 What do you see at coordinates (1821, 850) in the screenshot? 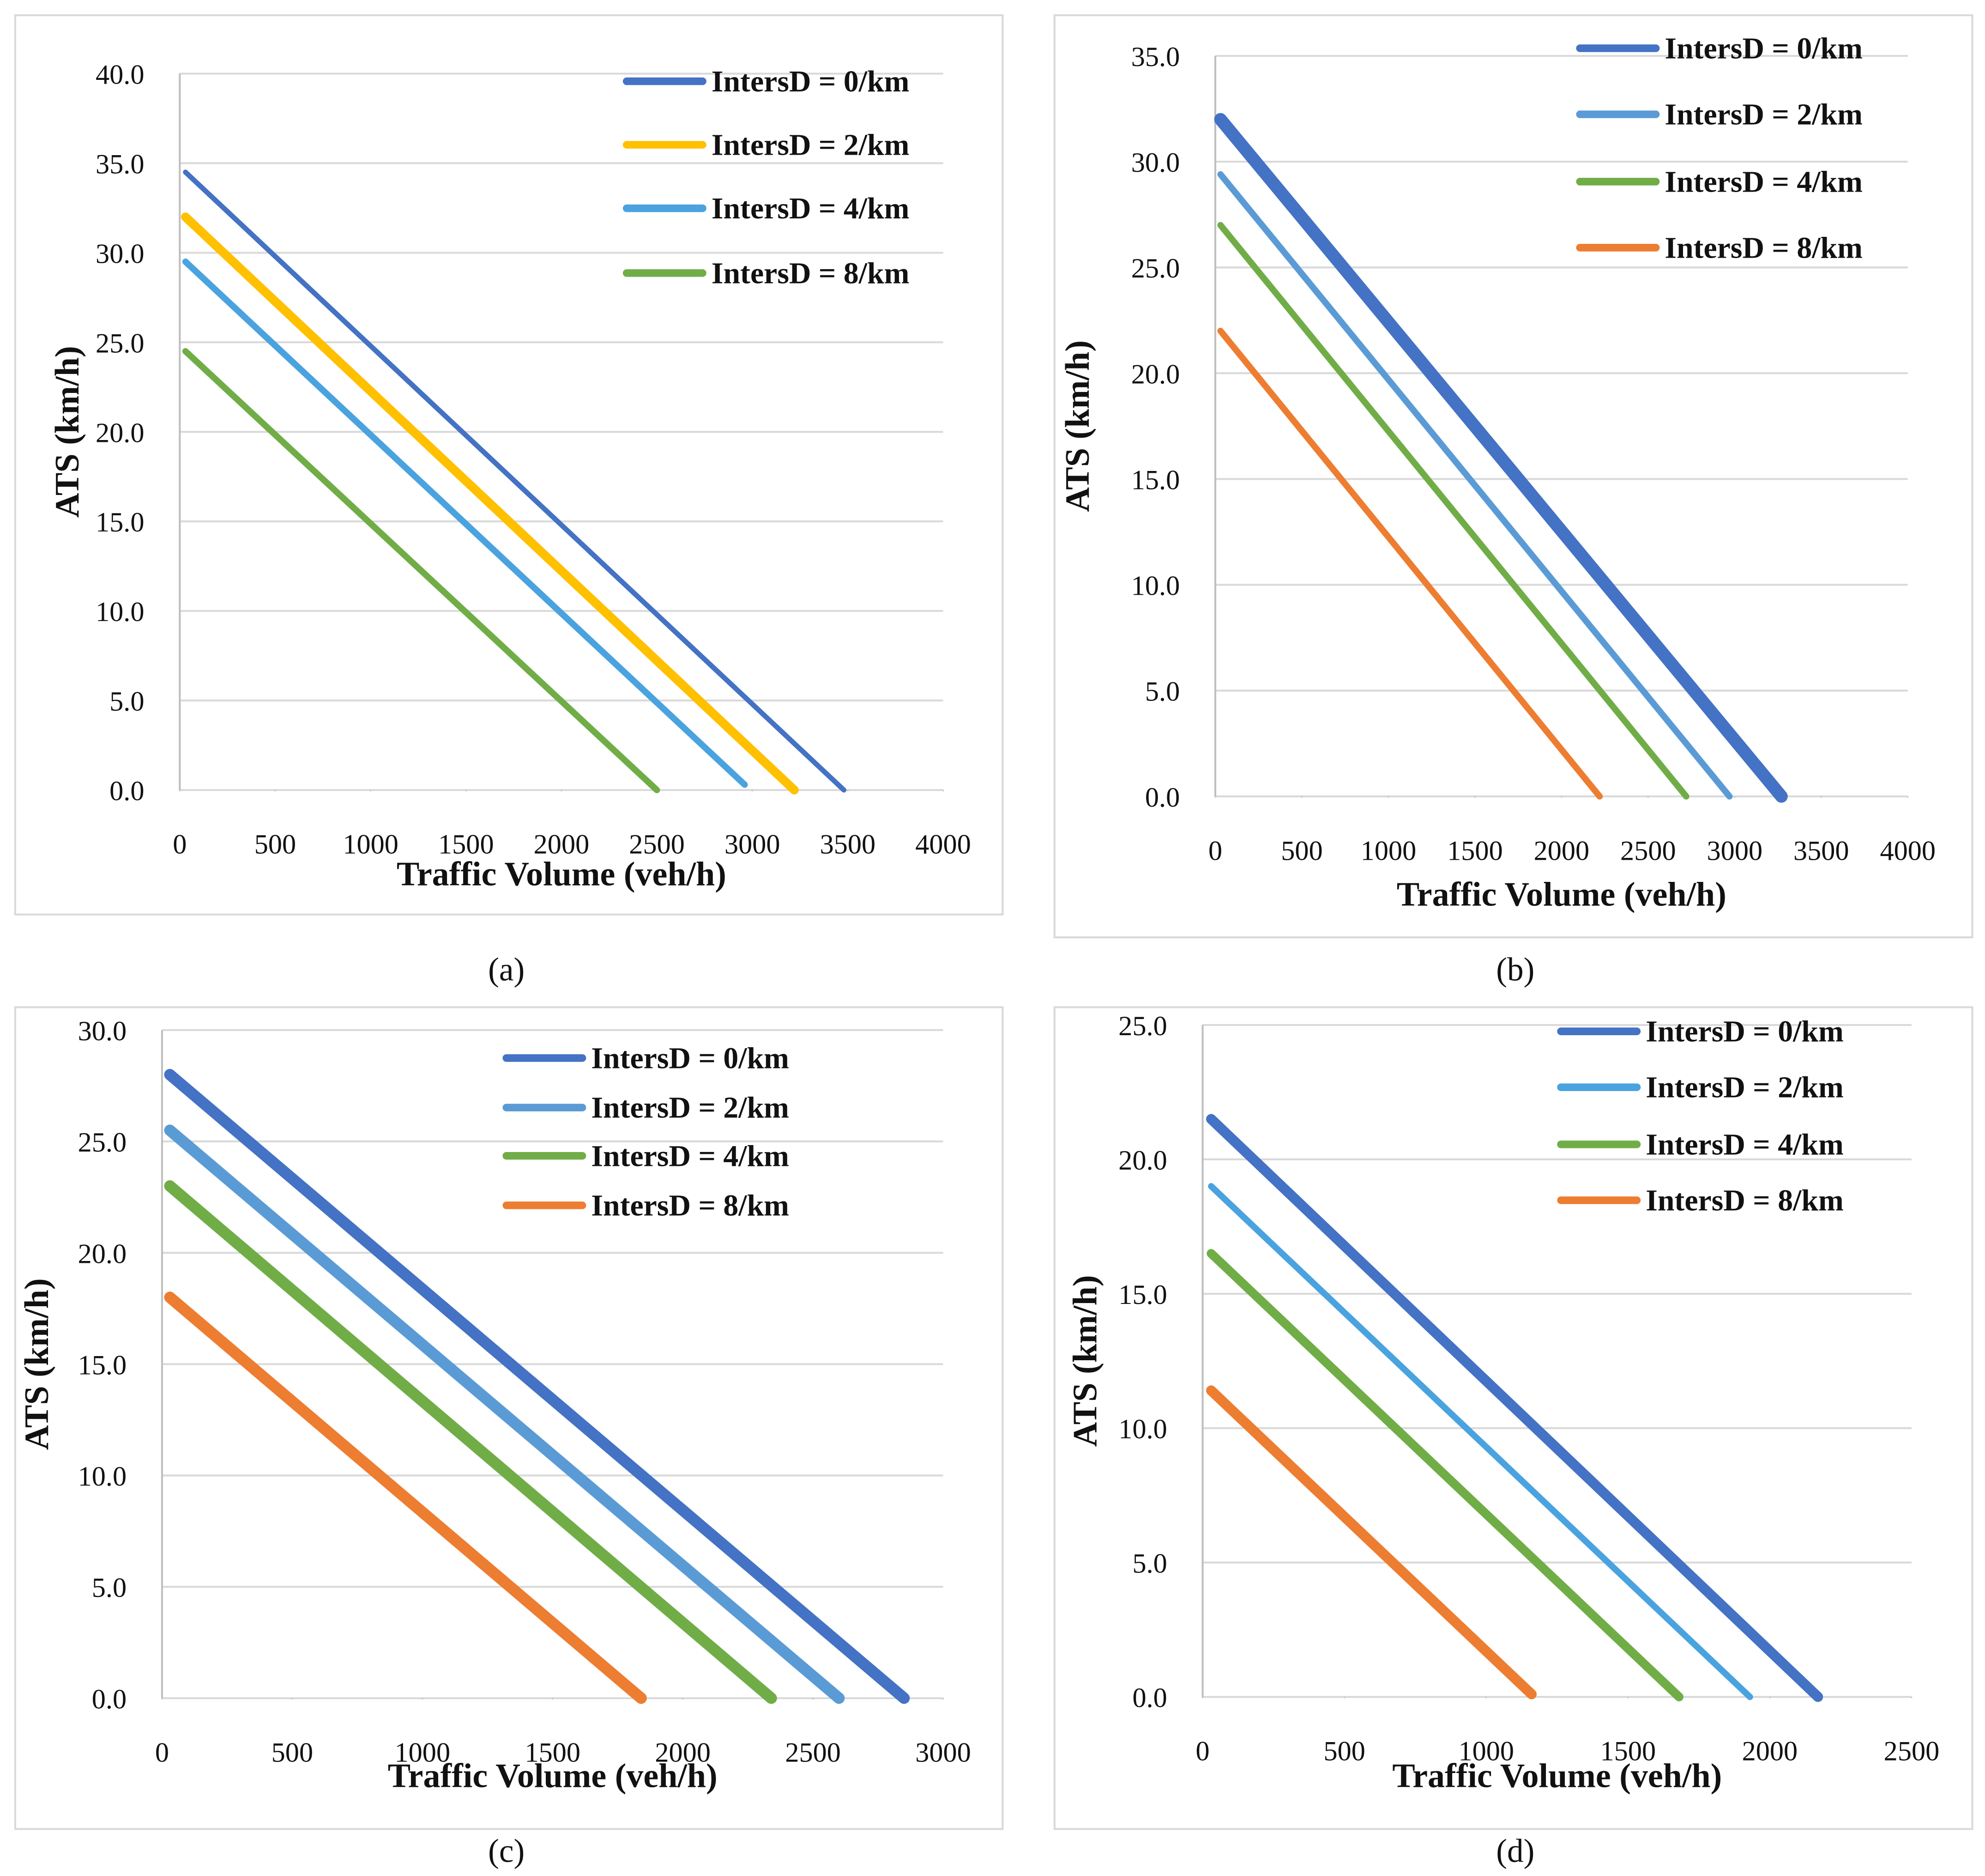
I see `x-tick-label: 3500` at bounding box center [1821, 850].